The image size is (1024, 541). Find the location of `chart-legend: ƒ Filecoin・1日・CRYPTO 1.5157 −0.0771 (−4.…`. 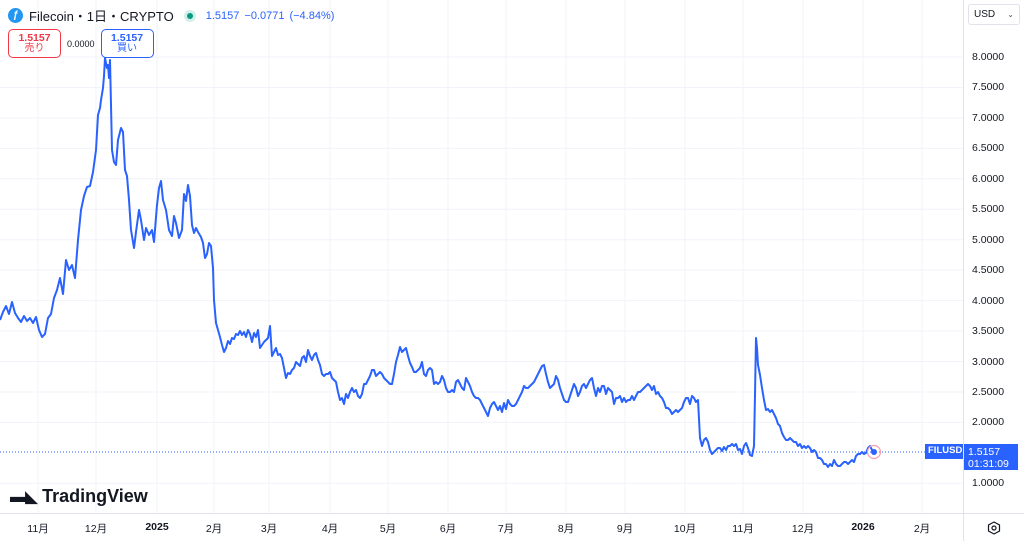

chart-legend: ƒ Filecoin・1日・CRYPTO 1.5157 −0.0771 (−4.… is located at coordinates (171, 15).